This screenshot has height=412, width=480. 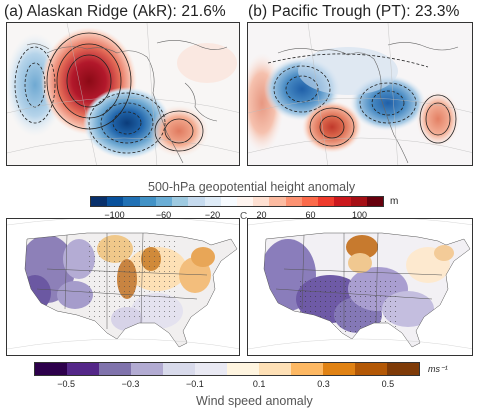 What do you see at coordinates (115, 11) in the screenshot?
I see `panel-a-title: (a) Alaskan Ridge (AkR): 21.6%` at bounding box center [115, 11].